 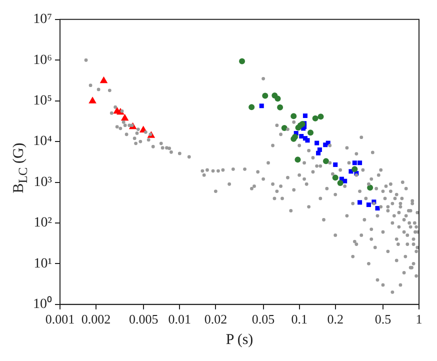 What do you see at coordinates (383, 319) in the screenshot?
I see `x-tick-label: 0.5` at bounding box center [383, 319].